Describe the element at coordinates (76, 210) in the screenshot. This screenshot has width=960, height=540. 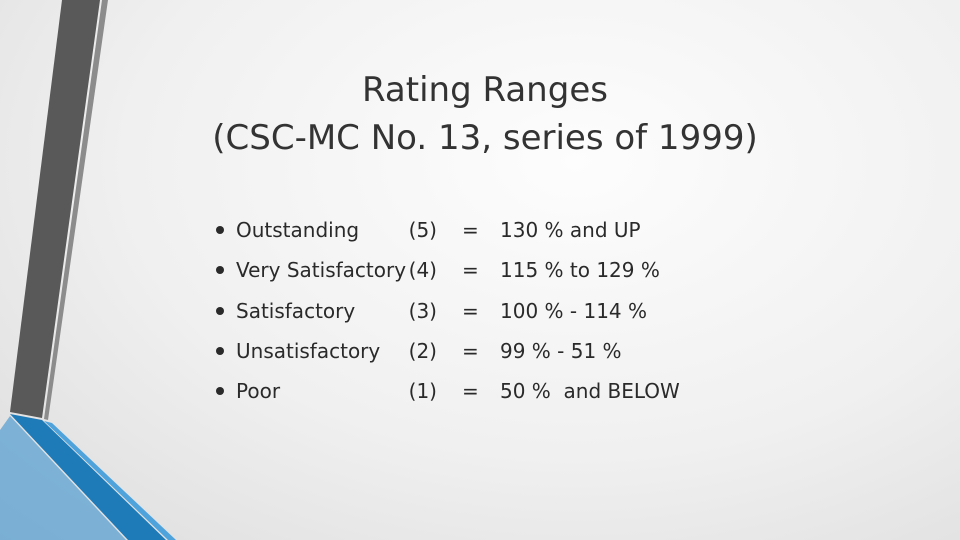
I see `gray-line` at that location.